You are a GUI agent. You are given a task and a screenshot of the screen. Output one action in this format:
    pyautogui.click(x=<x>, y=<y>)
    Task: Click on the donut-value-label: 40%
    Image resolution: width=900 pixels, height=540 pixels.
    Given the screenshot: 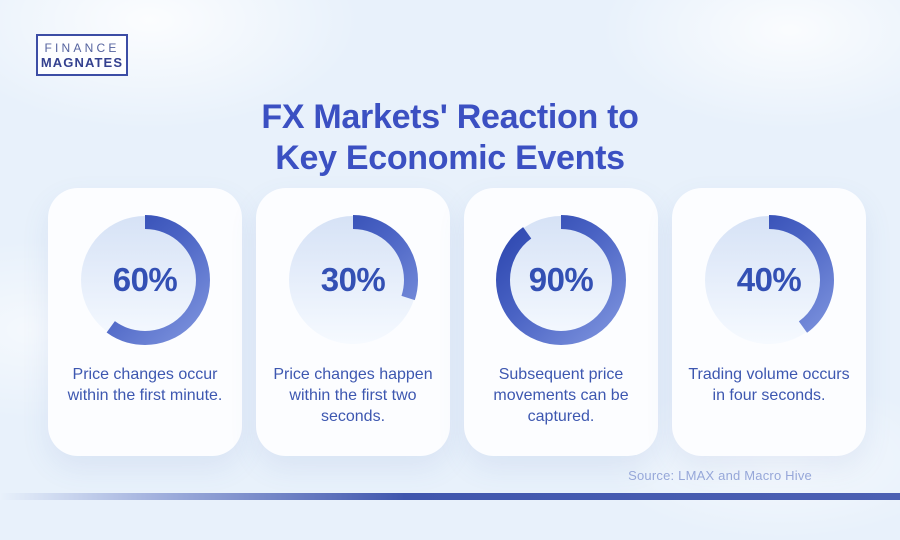 What is the action you would take?
    pyautogui.click(x=769, y=279)
    